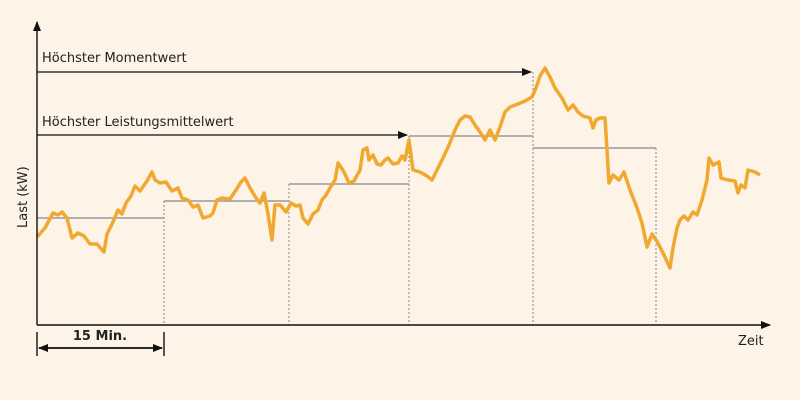  I want to click on bracket-label-bg, so click(100, 336).